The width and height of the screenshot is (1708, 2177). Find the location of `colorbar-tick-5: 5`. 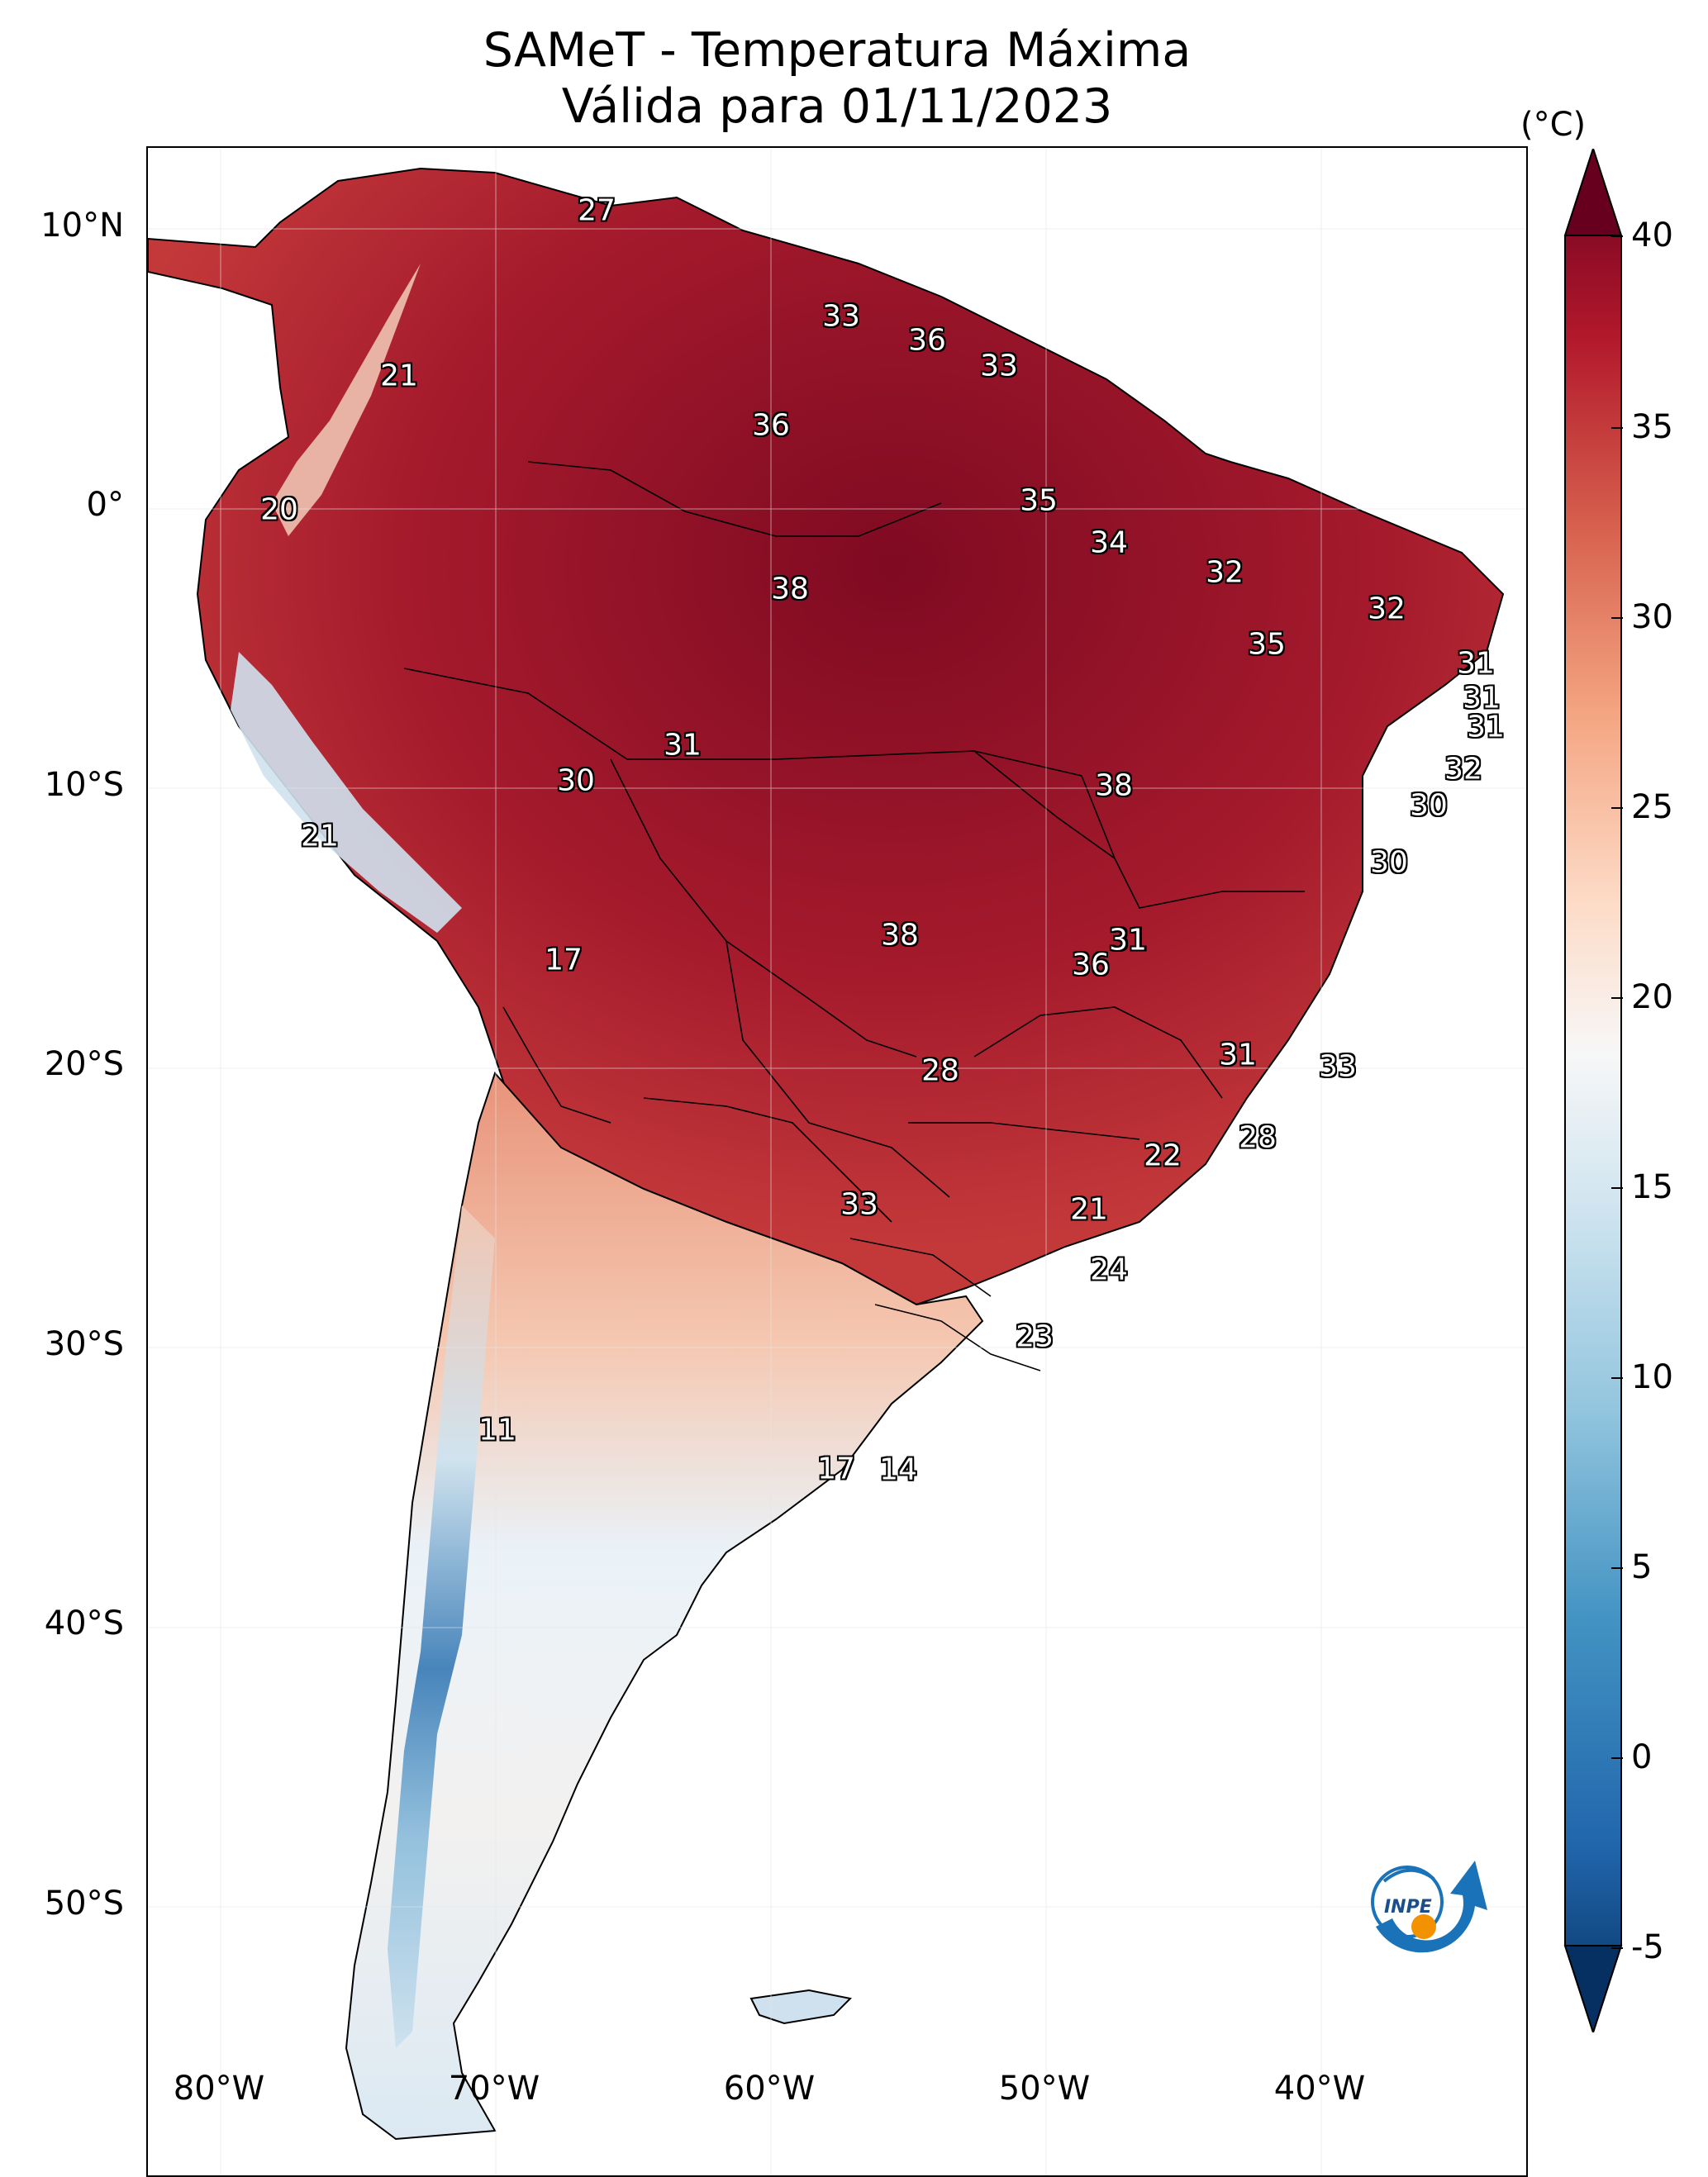

colorbar-tick-5: 5 is located at coordinates (1631, 1567).